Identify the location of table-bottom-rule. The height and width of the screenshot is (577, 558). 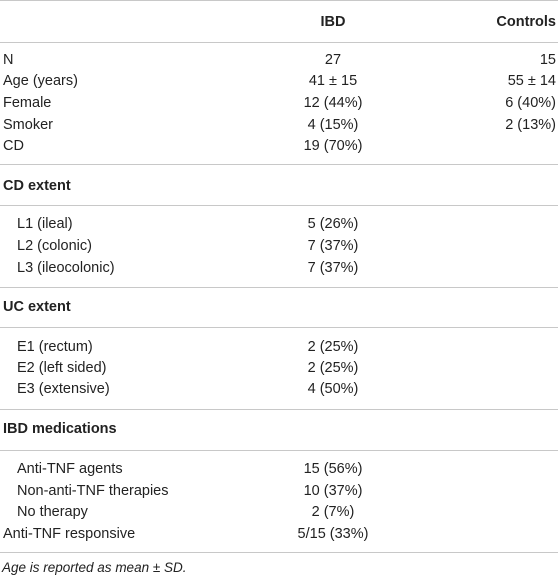
(279, 552).